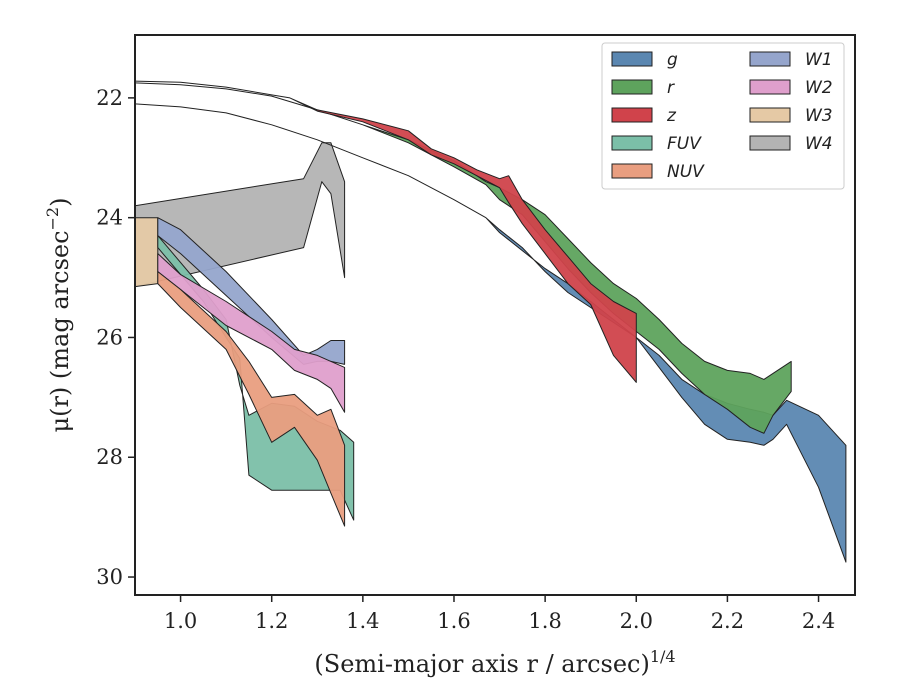  What do you see at coordinates (632, 171) in the screenshot?
I see `legend-swatch-nuv` at bounding box center [632, 171].